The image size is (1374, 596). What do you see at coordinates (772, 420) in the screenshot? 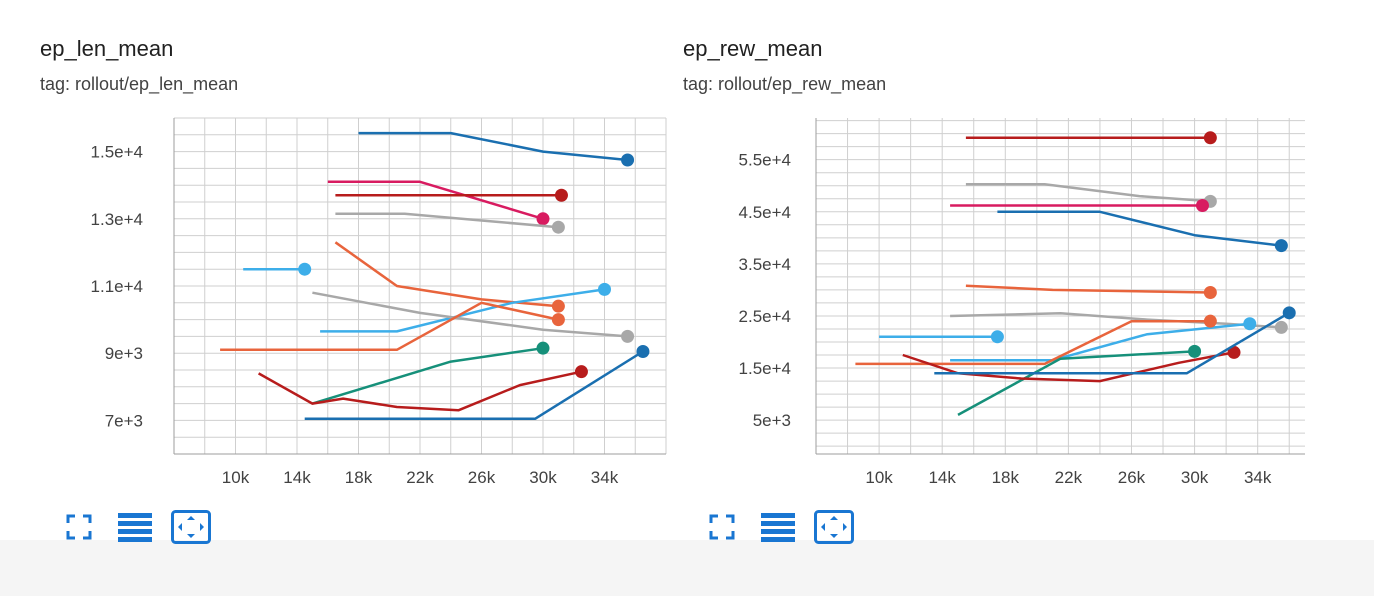
I see `y-tick-label: 5e+3` at bounding box center [772, 420].